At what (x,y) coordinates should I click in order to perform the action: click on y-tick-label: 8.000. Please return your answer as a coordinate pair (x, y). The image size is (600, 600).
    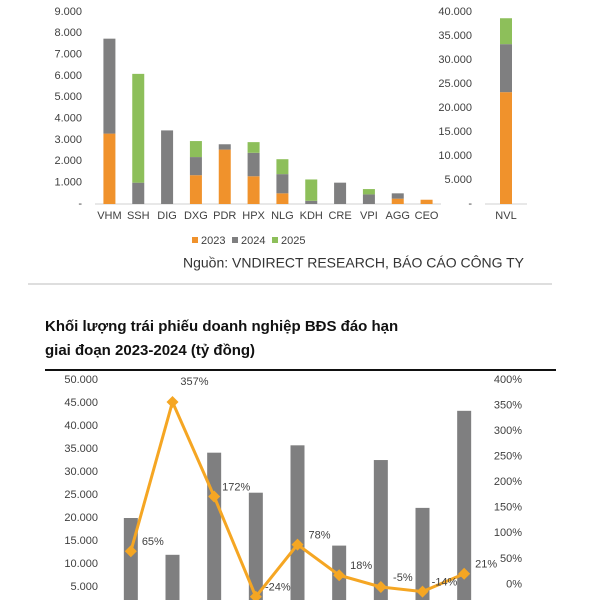
    Looking at the image, I should click on (68, 33).